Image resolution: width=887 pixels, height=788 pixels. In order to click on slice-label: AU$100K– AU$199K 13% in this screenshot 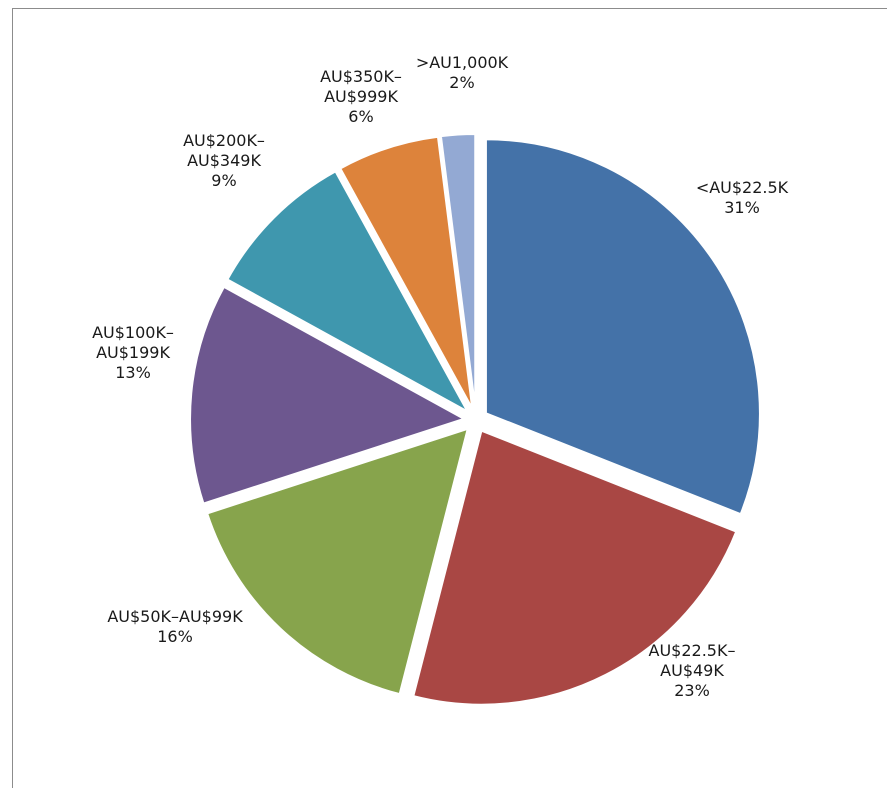, I will do `click(133, 352)`.